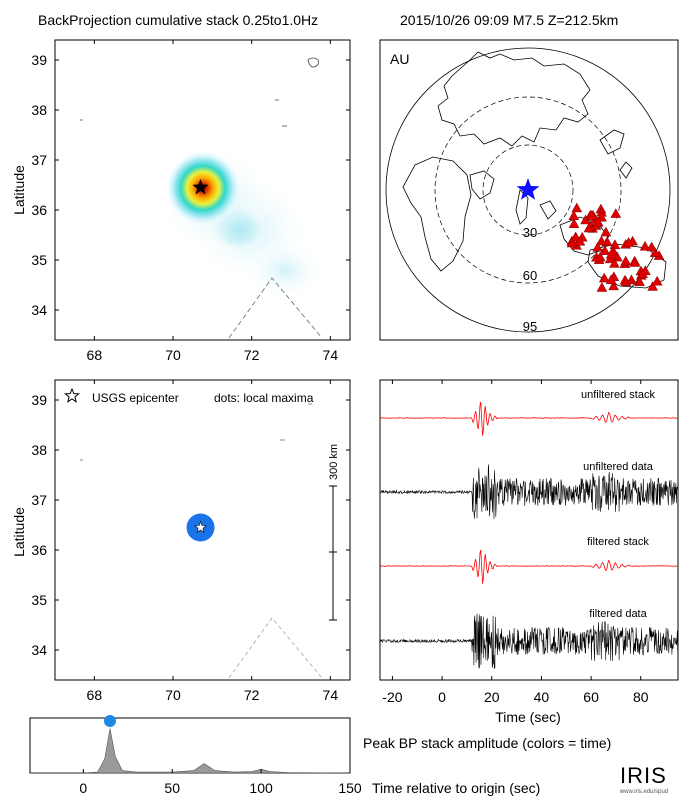 Image resolution: width=686 pixels, height=799 pixels. What do you see at coordinates (350, 788) in the screenshot?
I see `peak-x-tick-label: 150` at bounding box center [350, 788].